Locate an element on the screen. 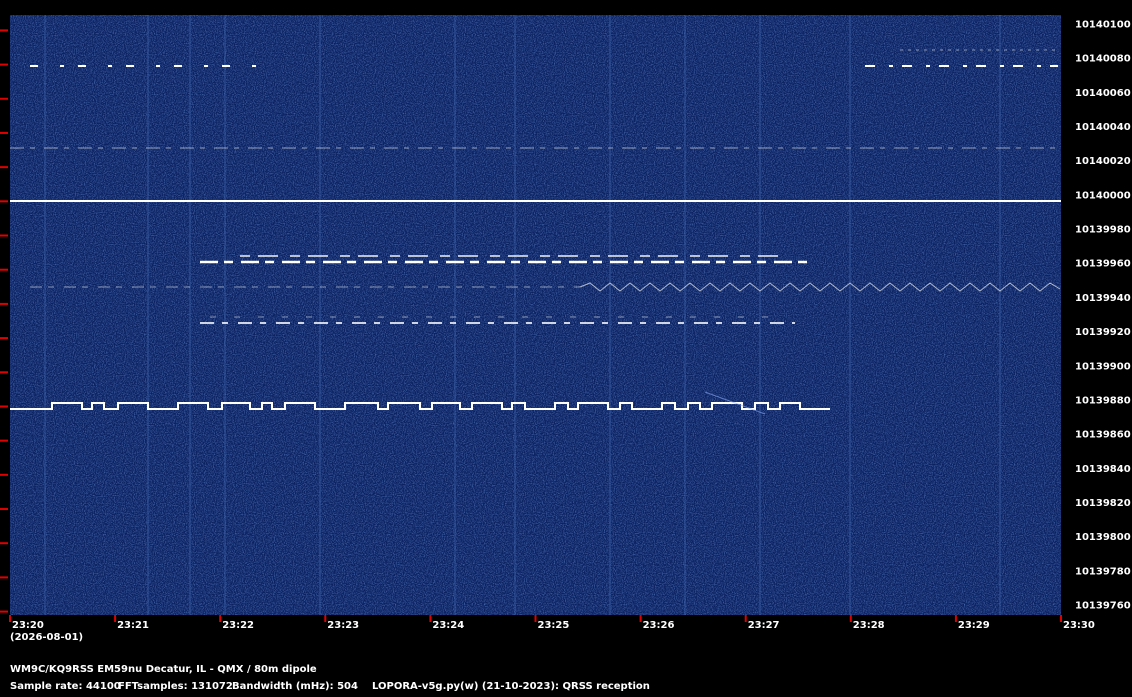 Image resolution: width=1132 pixels, height=697 pixels. y-tick-label: 10140020 is located at coordinates (1103, 161).